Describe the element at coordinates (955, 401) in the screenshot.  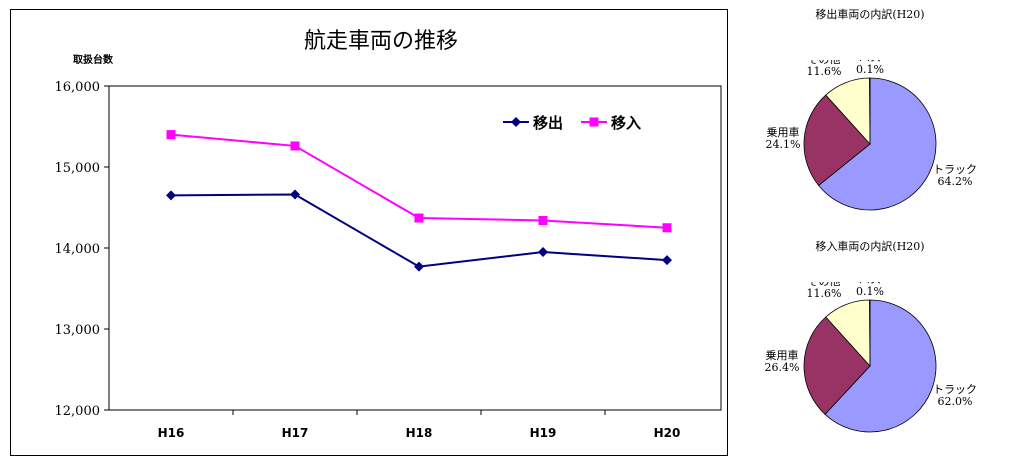
I see `pie-slice-value: 62.0%` at that location.